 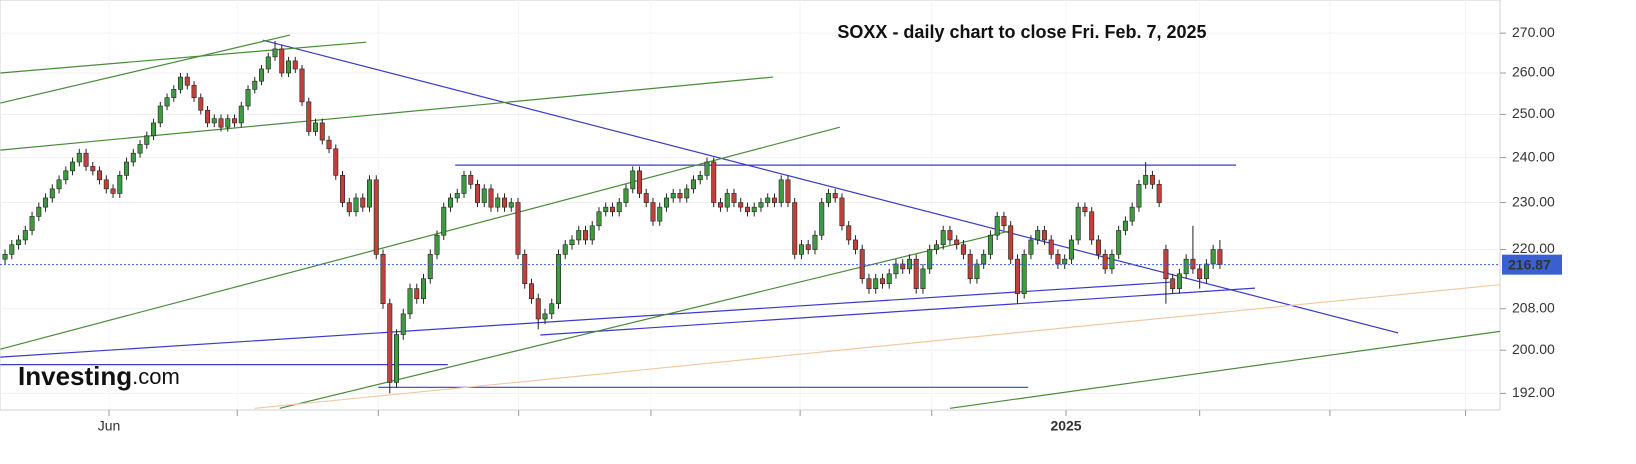 I want to click on y-tick-label: 192.00, so click(x=1533, y=392).